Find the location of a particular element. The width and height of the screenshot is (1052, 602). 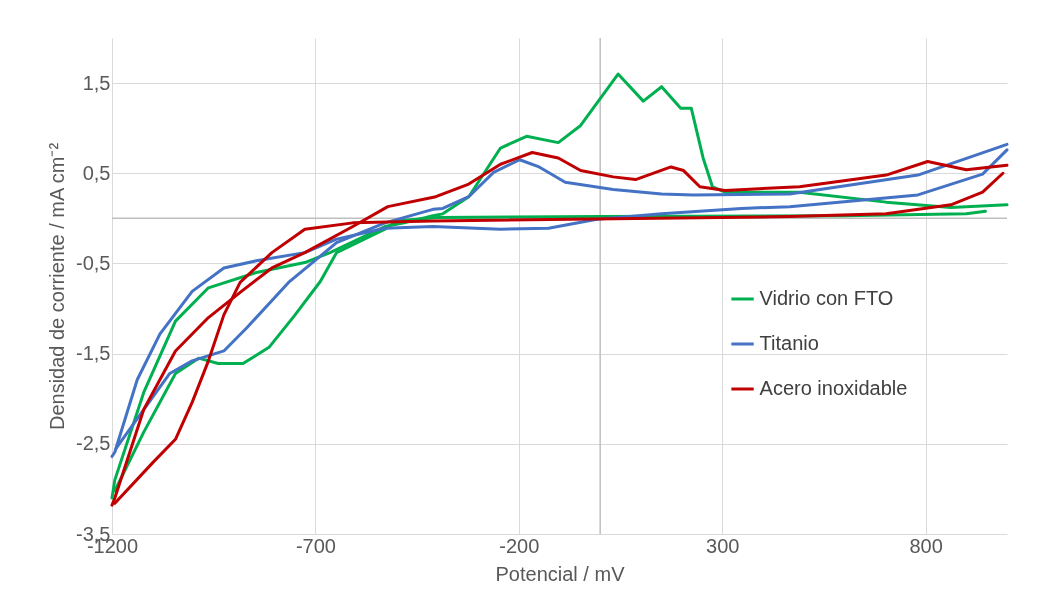

y-tick-label: -2,5 is located at coordinates (93, 443).